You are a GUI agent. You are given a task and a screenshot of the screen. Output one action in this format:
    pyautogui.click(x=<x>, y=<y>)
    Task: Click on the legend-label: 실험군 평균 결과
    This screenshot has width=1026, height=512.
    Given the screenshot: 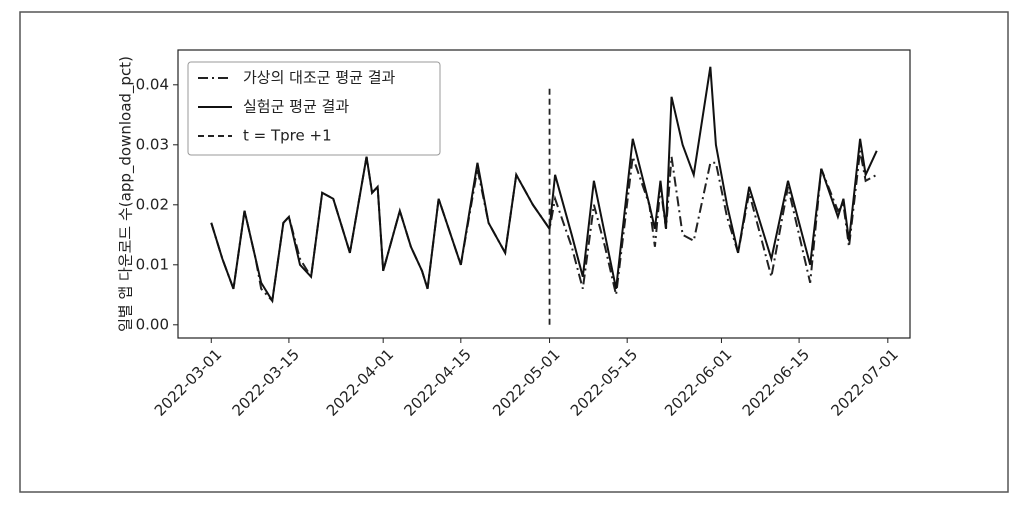 What is the action you would take?
    pyautogui.click(x=296, y=107)
    